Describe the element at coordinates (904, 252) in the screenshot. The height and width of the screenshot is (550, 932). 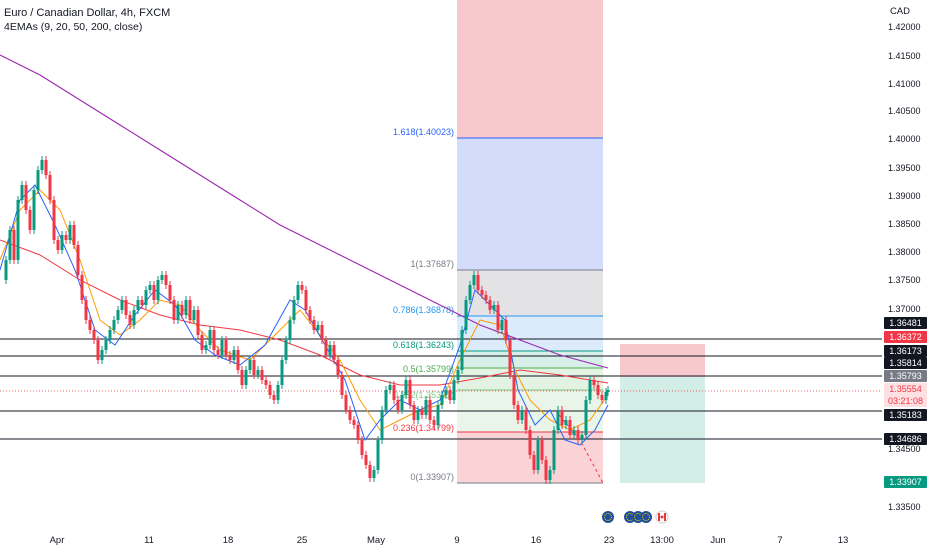
I see `price-tick: 1.38000` at that location.